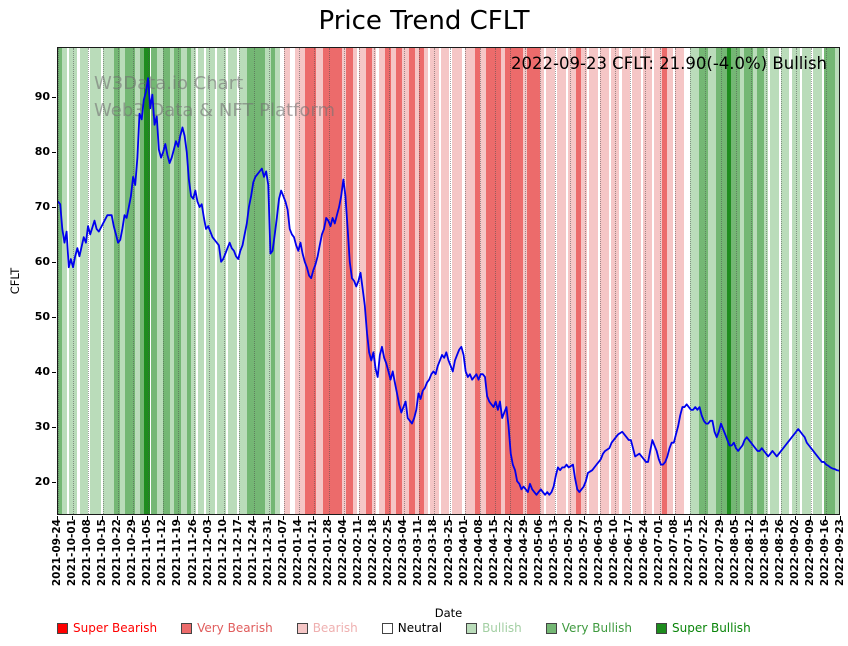 This screenshot has width=848, height=646. I want to click on y-tick-label: 50, so click(42, 316).